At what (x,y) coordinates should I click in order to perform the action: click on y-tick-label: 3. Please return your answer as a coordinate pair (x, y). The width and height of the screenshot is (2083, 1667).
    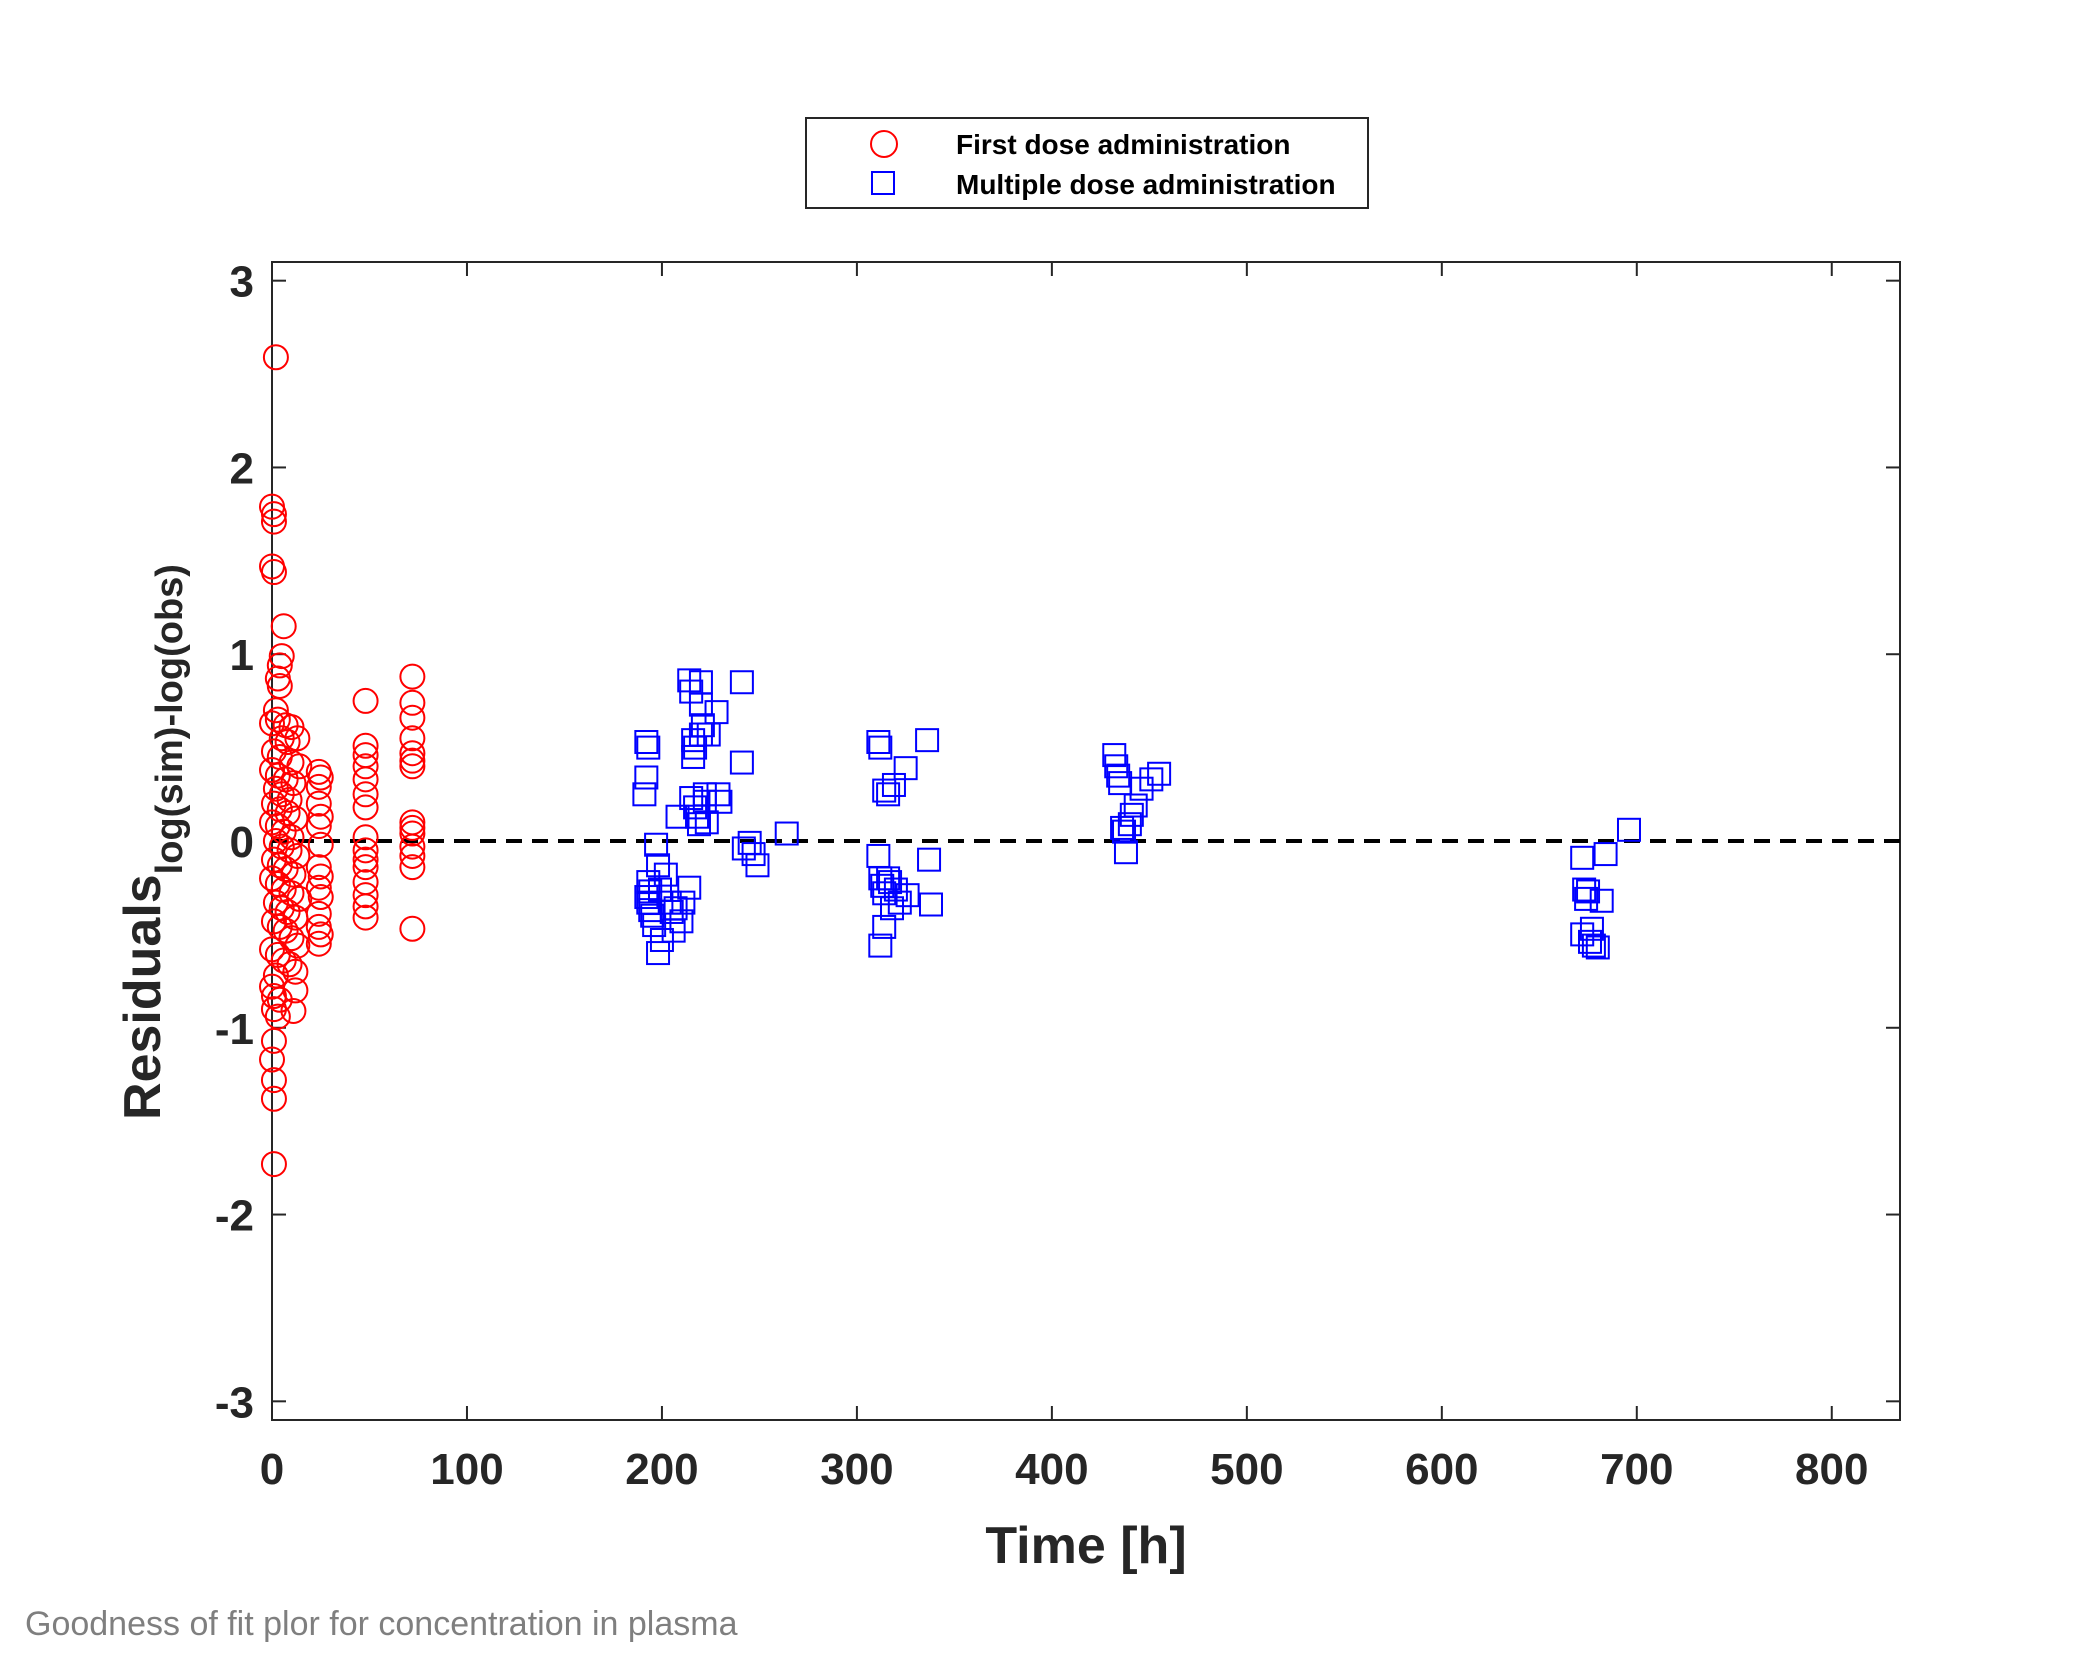
    Looking at the image, I should click on (242, 282).